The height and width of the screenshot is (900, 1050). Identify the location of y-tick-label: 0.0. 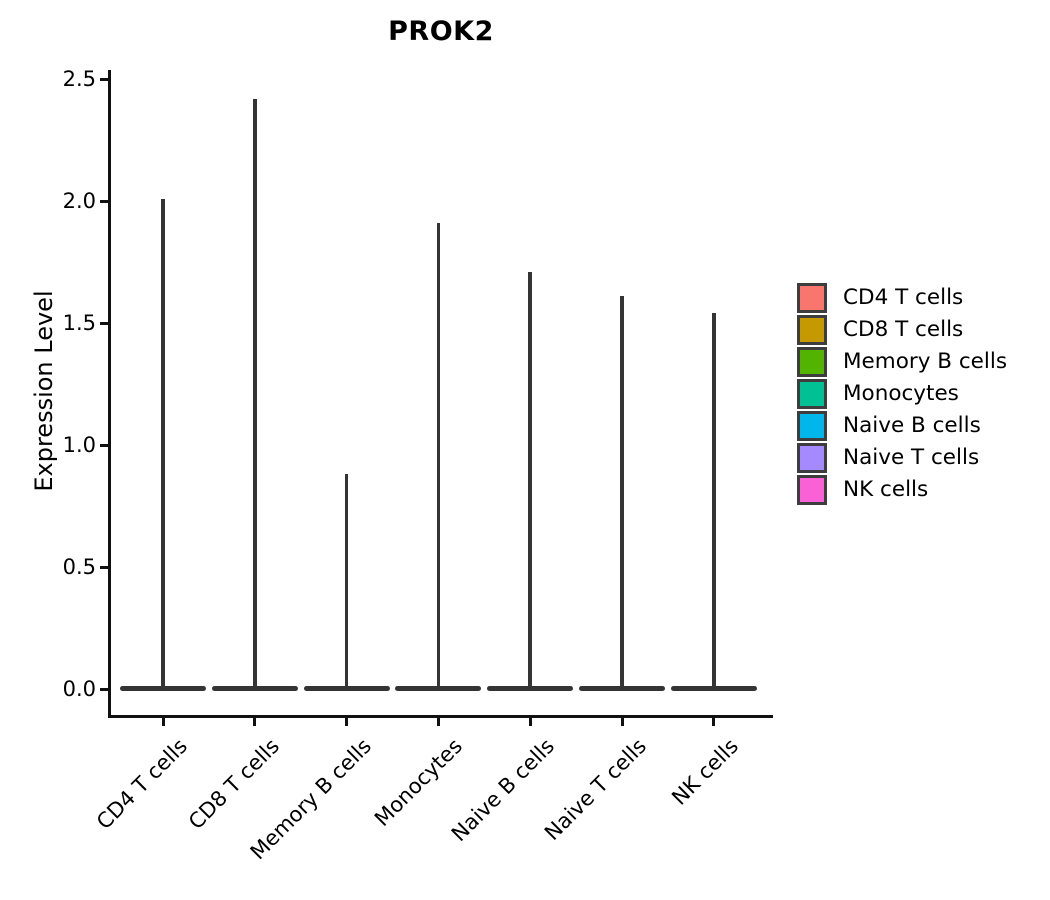
(79, 689).